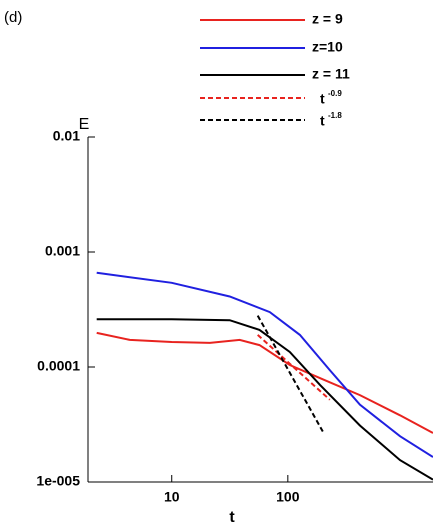 The width and height of the screenshot is (433, 529). What do you see at coordinates (13, 17) in the screenshot?
I see `panel-label: (d)` at bounding box center [13, 17].